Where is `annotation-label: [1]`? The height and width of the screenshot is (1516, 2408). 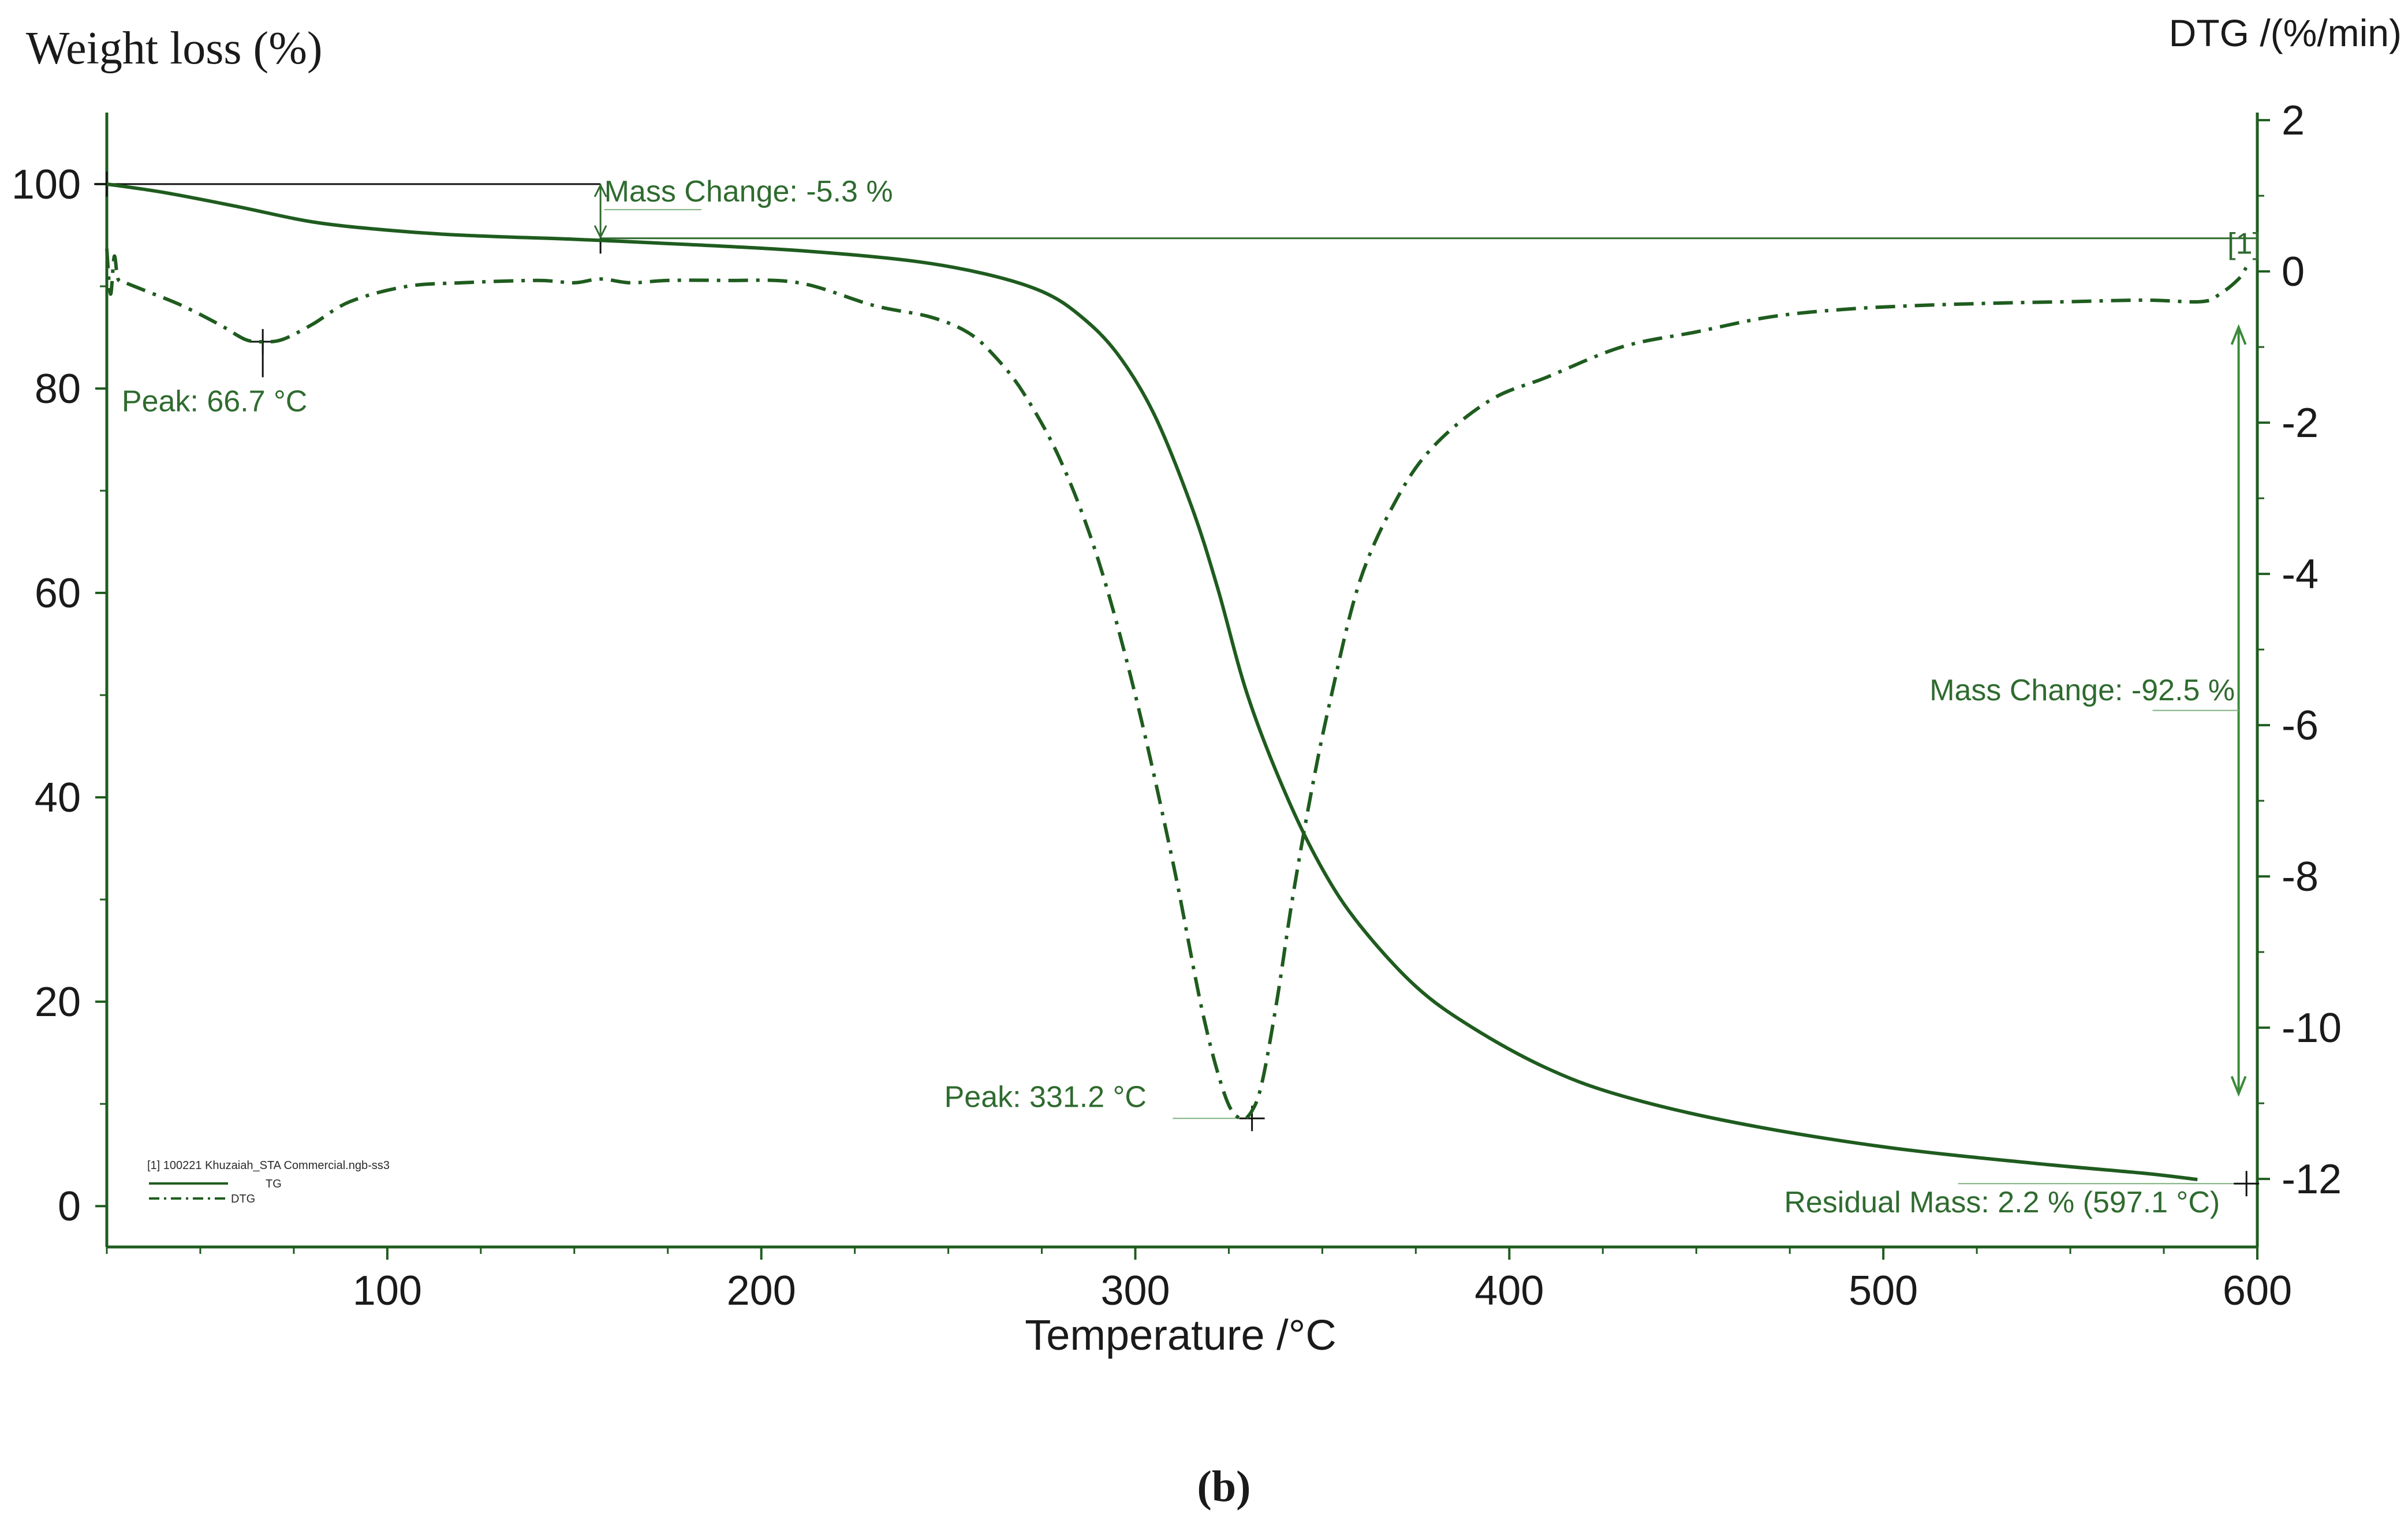 annotation-label: [1] is located at coordinates (2244, 243).